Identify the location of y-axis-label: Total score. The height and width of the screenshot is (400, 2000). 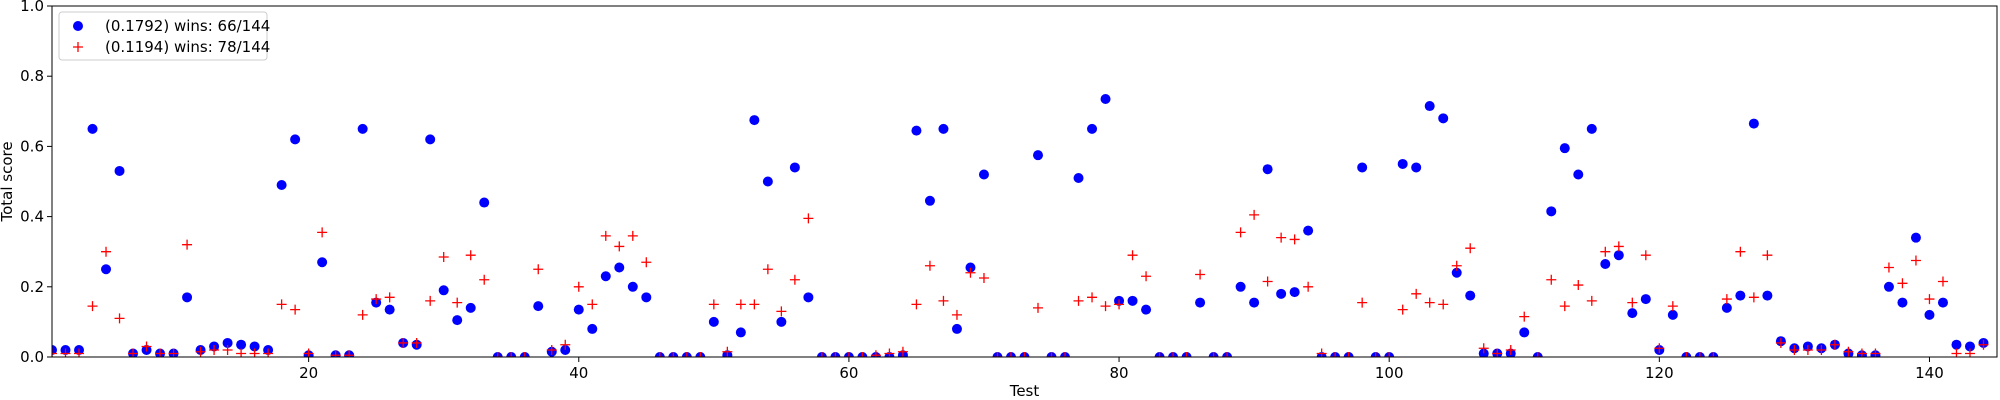
(8, 181).